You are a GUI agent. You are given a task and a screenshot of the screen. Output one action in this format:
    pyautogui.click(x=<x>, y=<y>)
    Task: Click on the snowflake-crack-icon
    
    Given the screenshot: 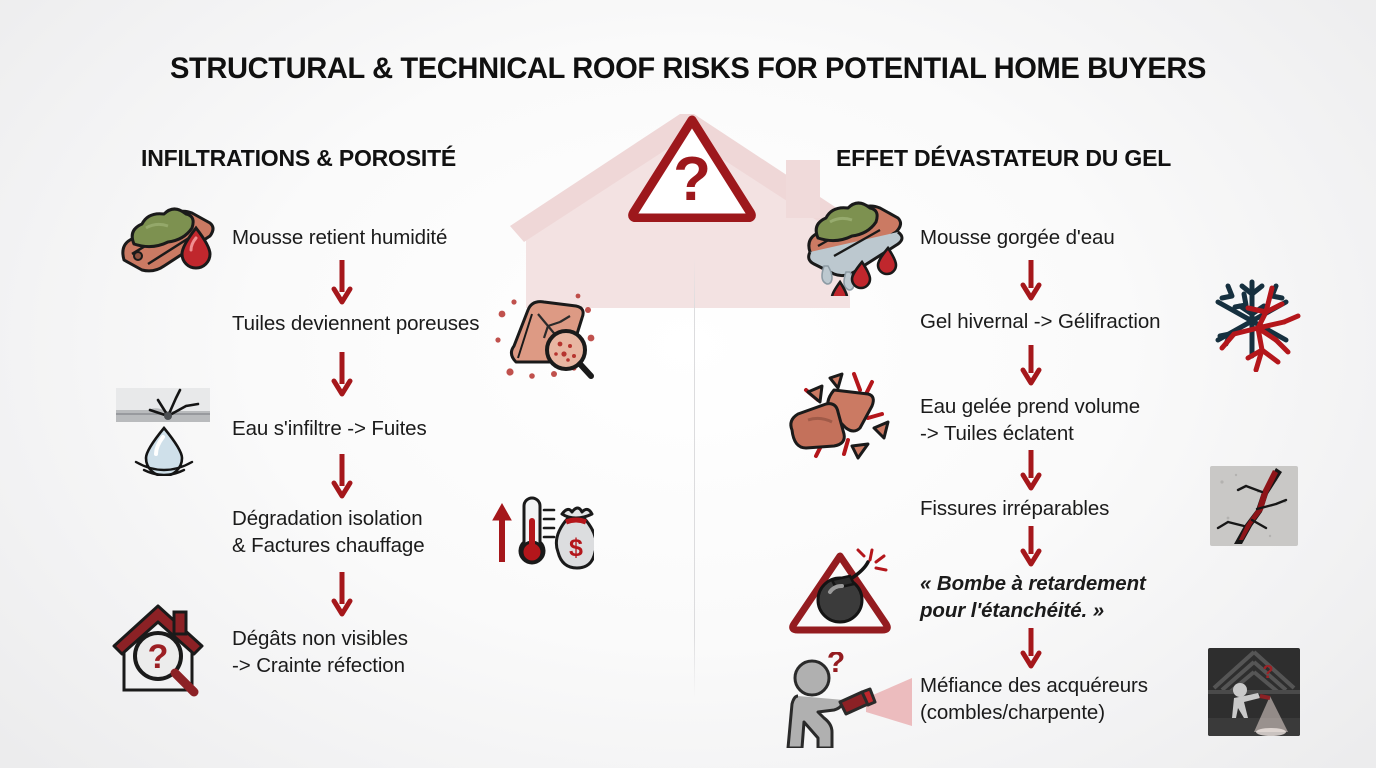 What is the action you would take?
    pyautogui.click(x=1261, y=325)
    